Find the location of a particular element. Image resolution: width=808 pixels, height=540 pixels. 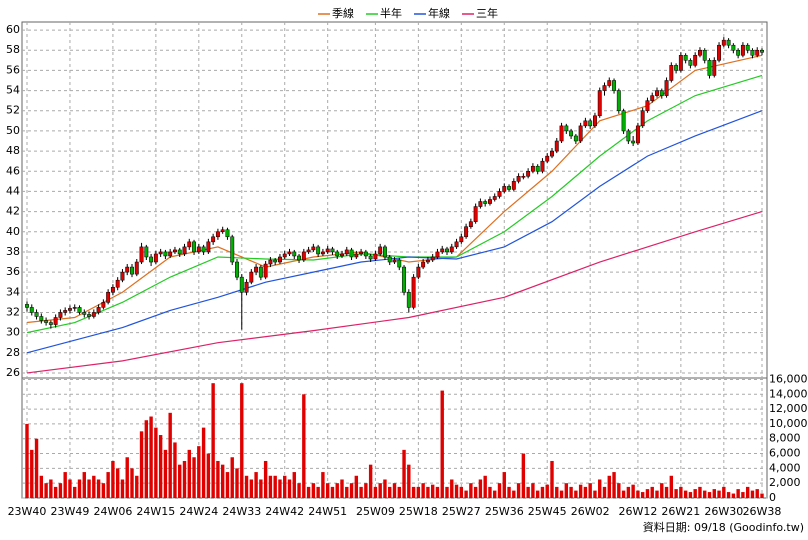

x-tick-label: 26W12 is located at coordinates (637, 511).